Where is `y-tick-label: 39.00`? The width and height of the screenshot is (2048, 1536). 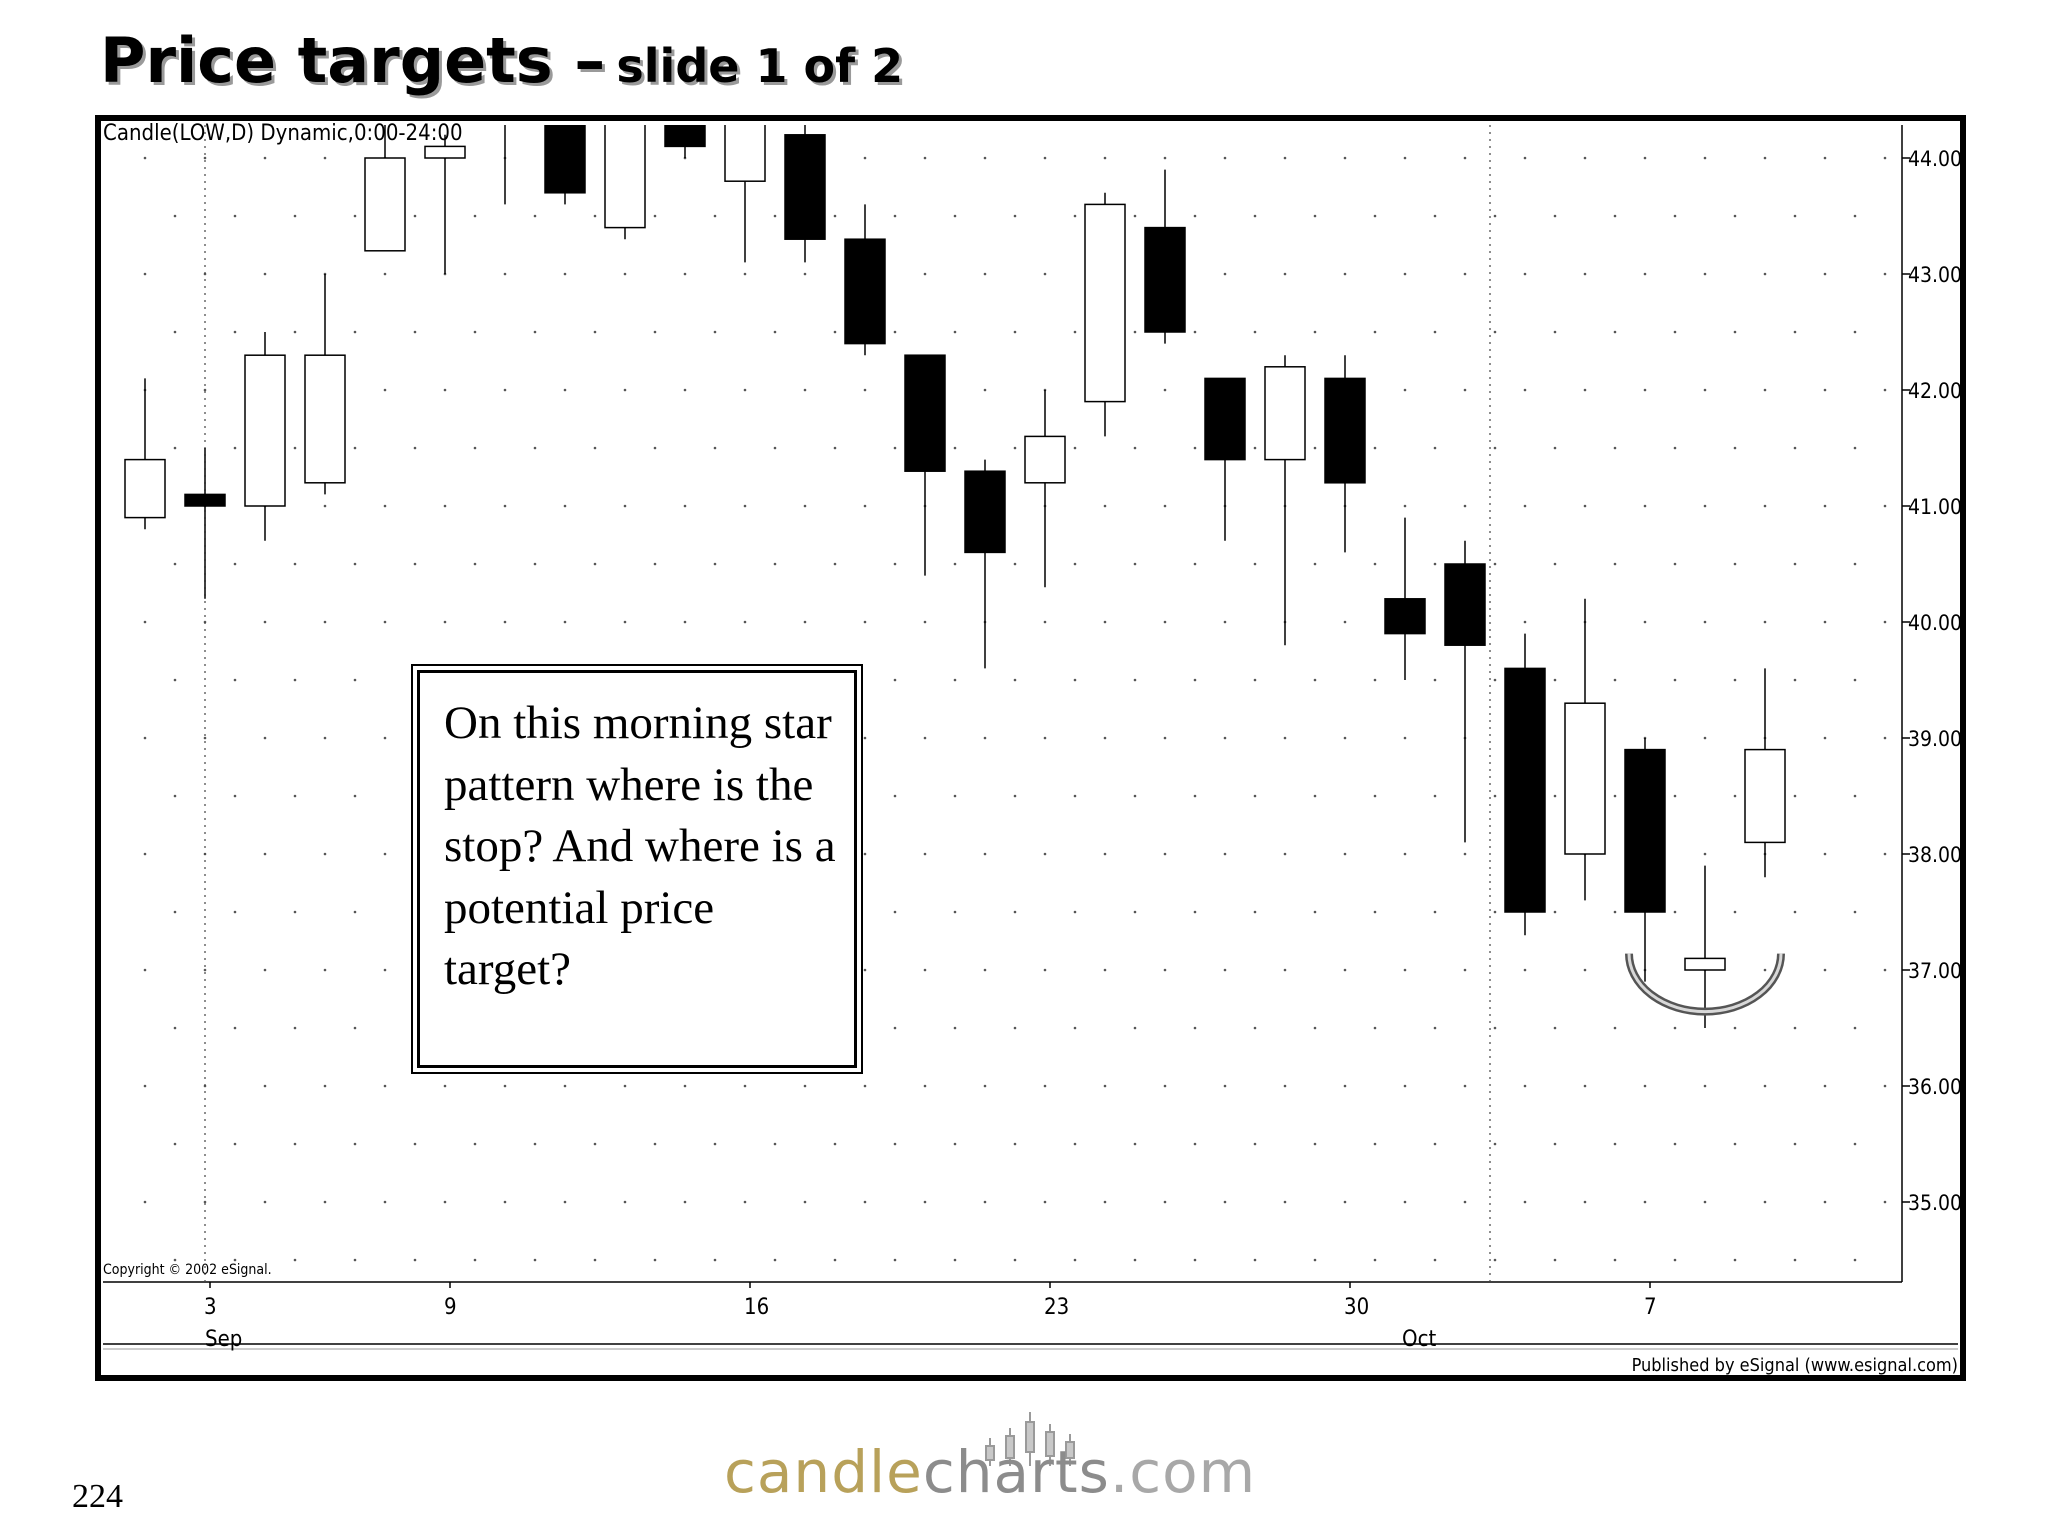 y-tick-label: 39.00 is located at coordinates (1935, 739).